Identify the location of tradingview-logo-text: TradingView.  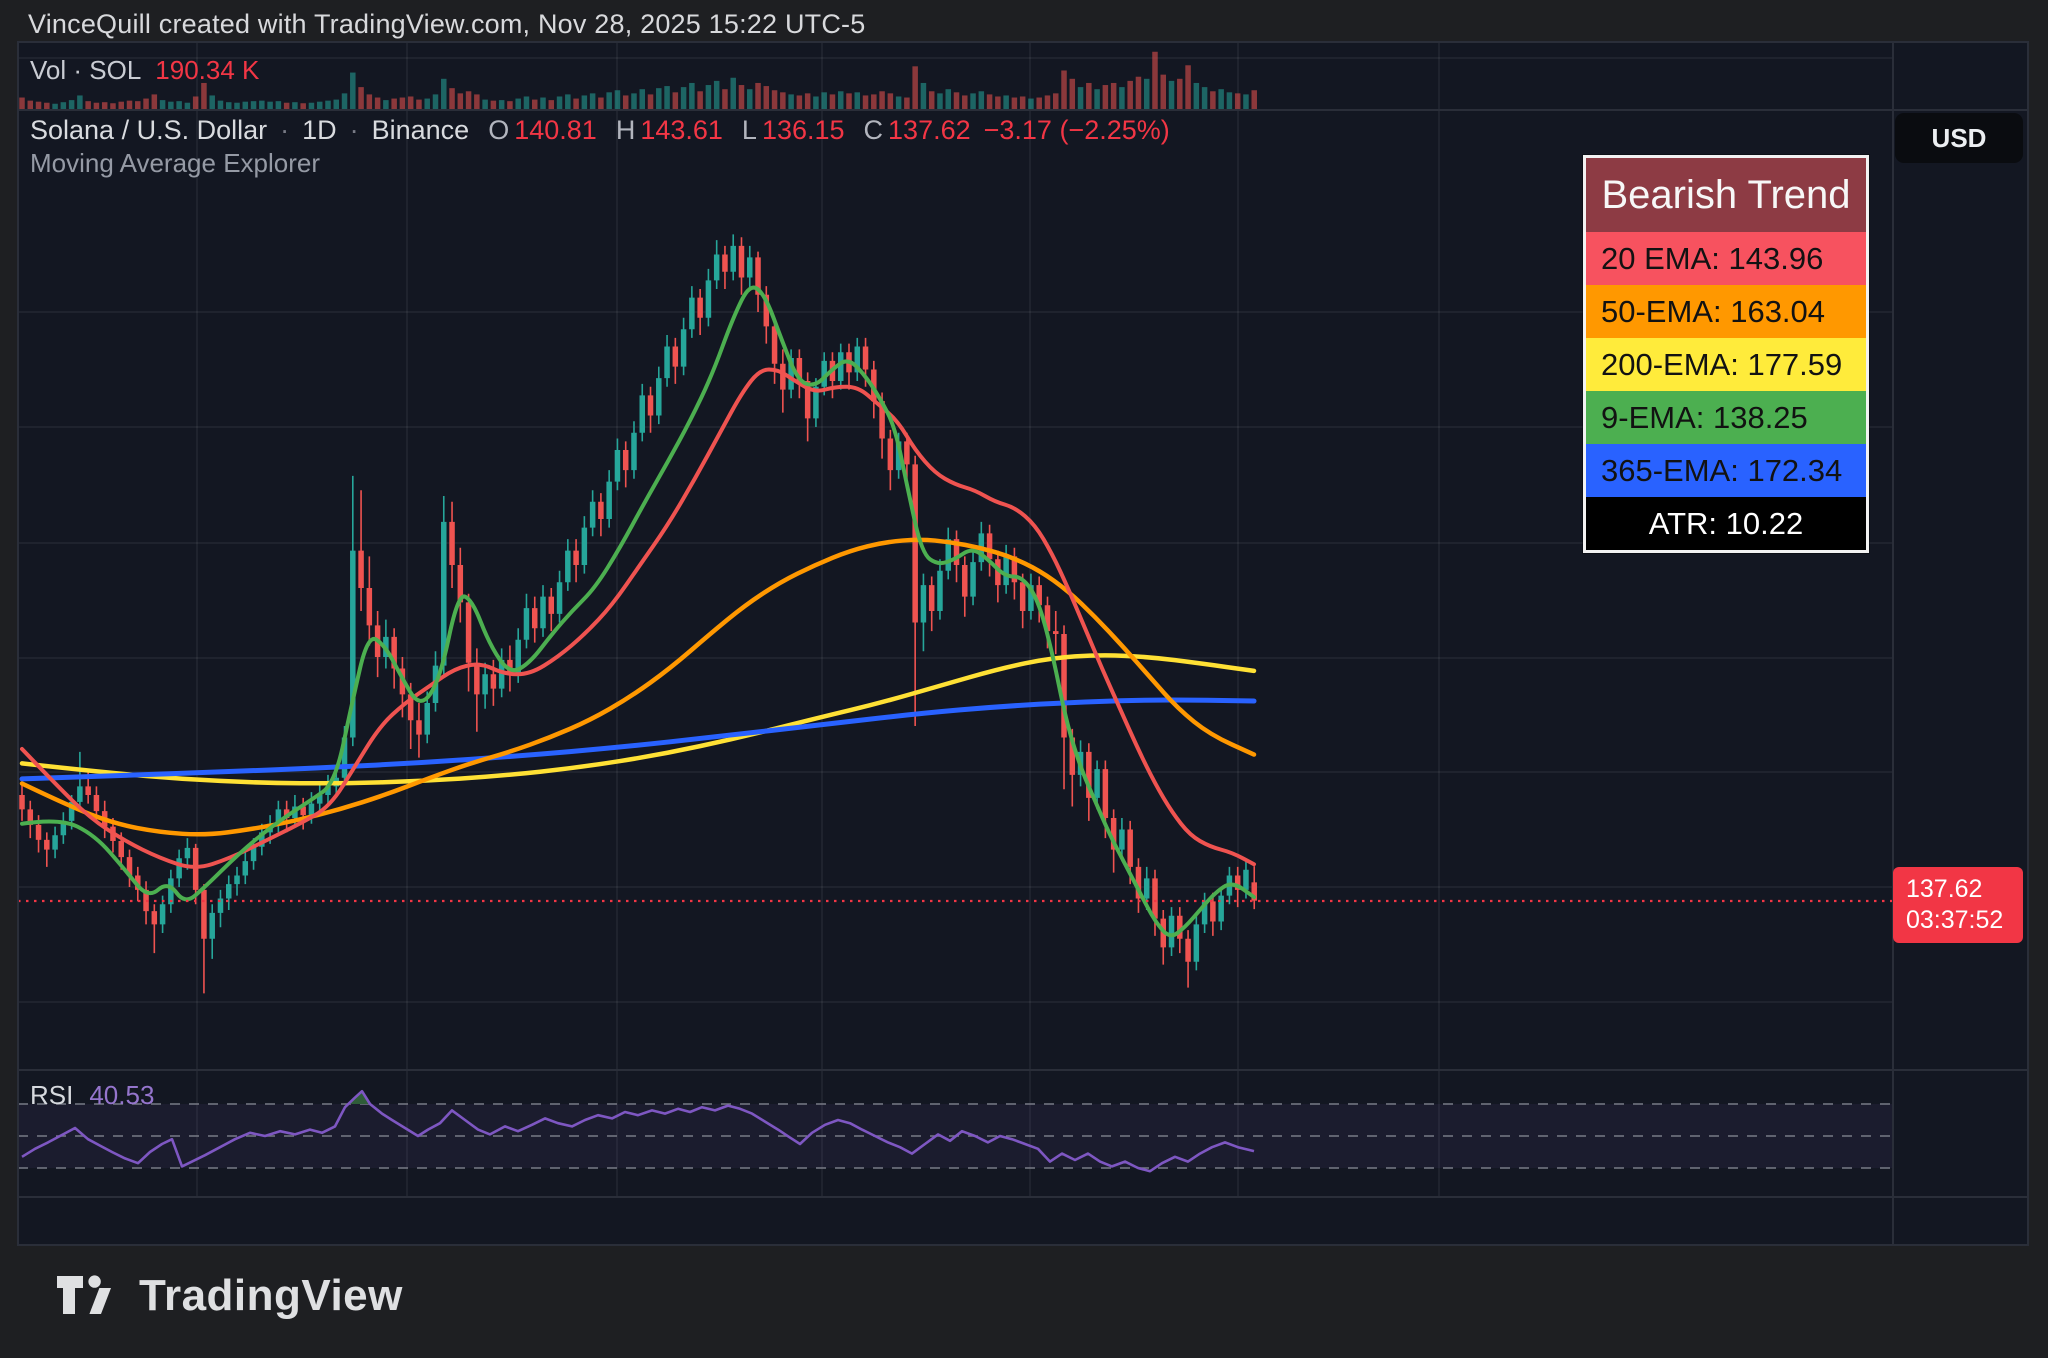
(271, 1295).